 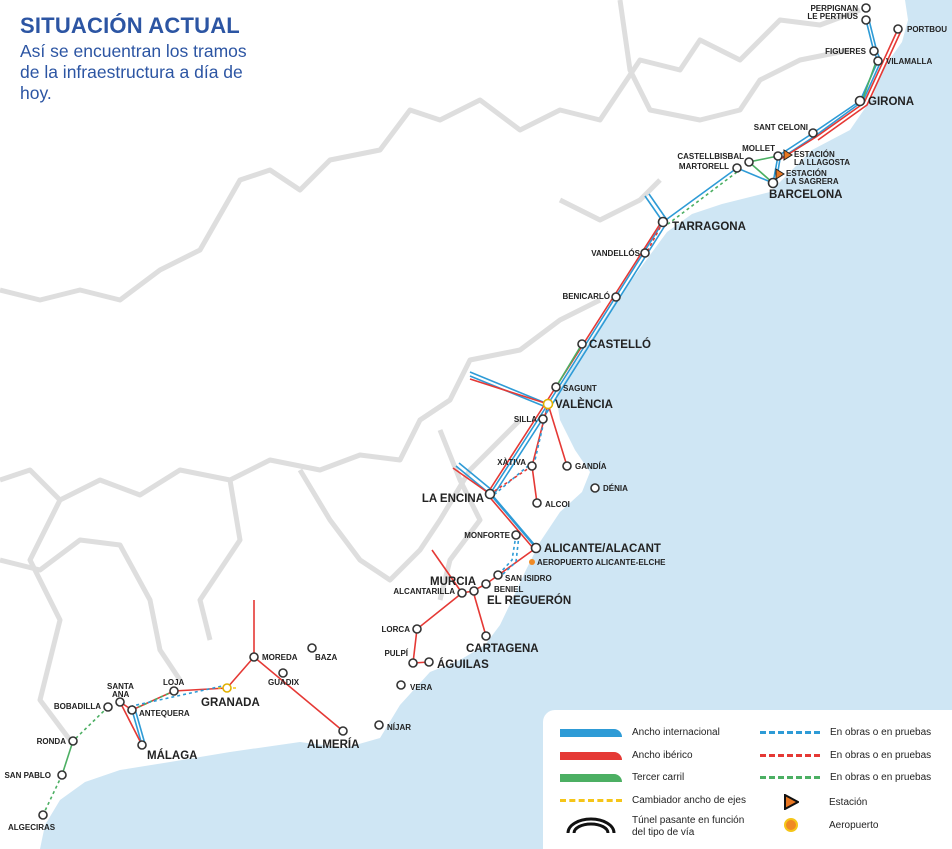 What do you see at coordinates (845, 755) in the screenshot?
I see `legend-item-works-red: En obras o en pruebas` at bounding box center [845, 755].